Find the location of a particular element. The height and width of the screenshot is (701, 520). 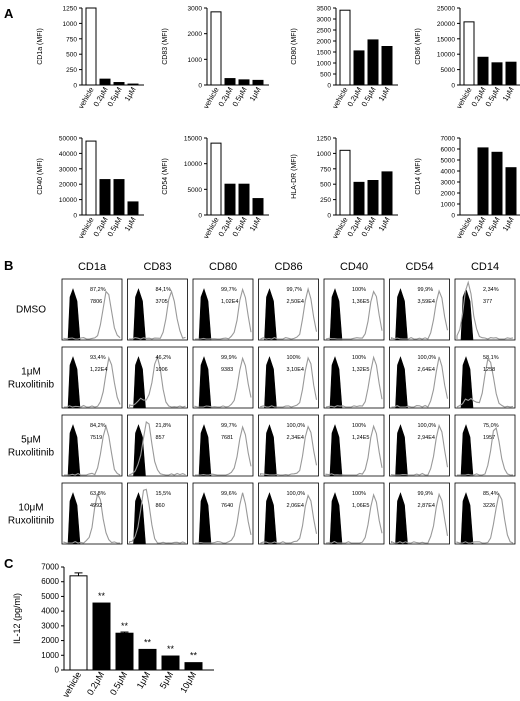

mfi-label: 9383 is located at coordinates (227, 370).